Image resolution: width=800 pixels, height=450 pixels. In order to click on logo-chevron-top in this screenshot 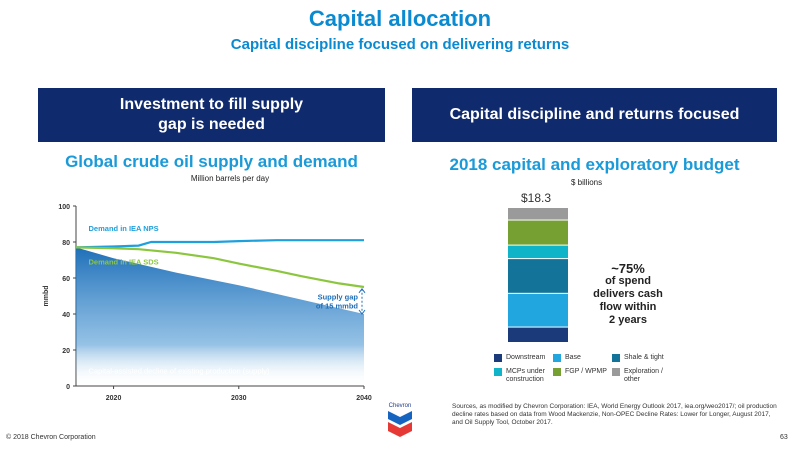, I will do `click(400, 418)`.